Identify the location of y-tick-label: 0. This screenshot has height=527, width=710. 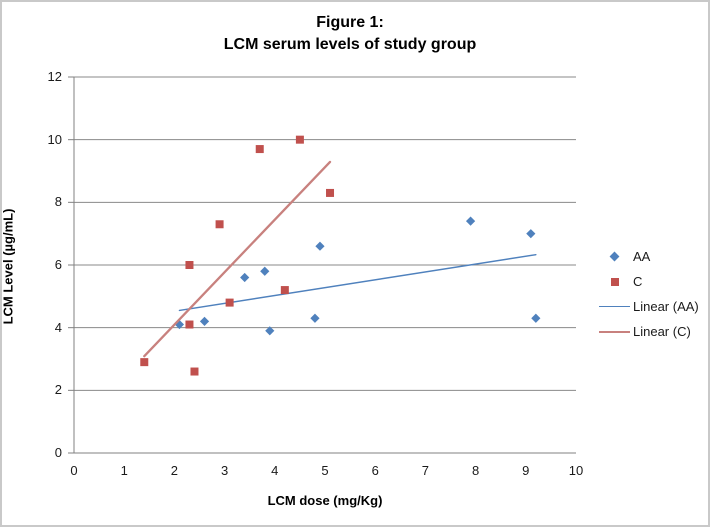
(58, 452).